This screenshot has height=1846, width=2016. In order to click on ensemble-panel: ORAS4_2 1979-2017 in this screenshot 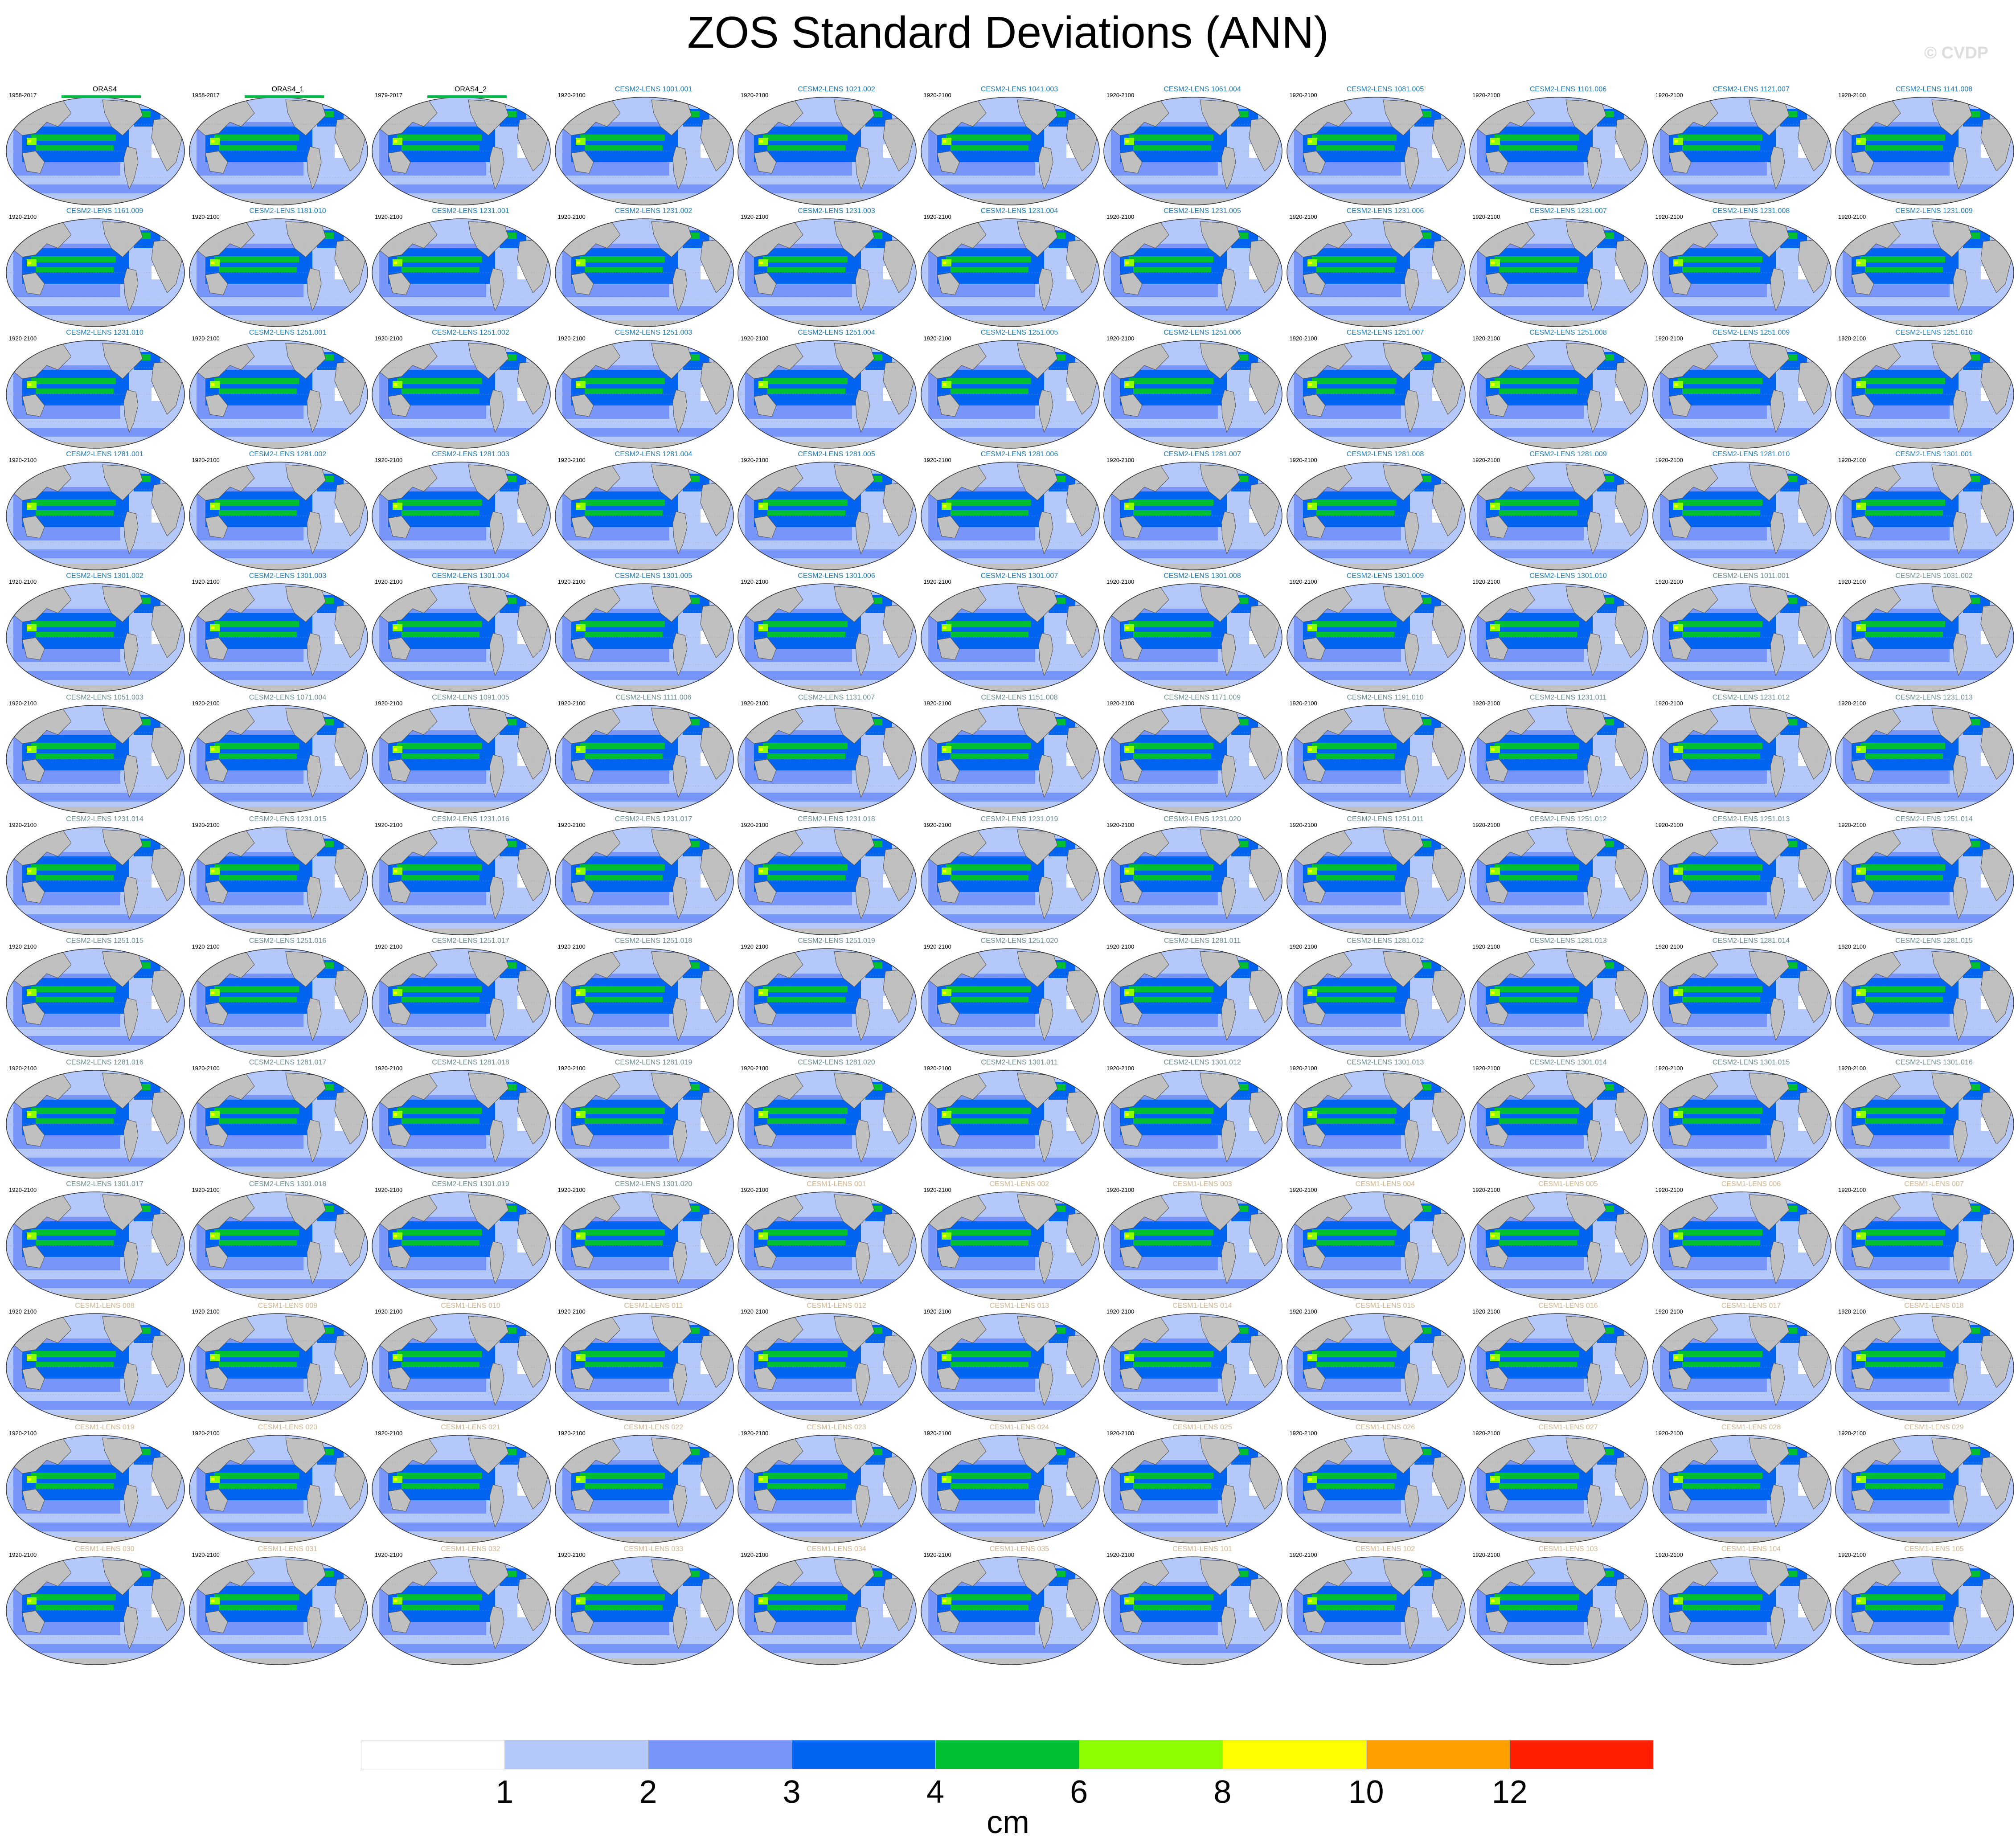, I will do `click(461, 146)`.